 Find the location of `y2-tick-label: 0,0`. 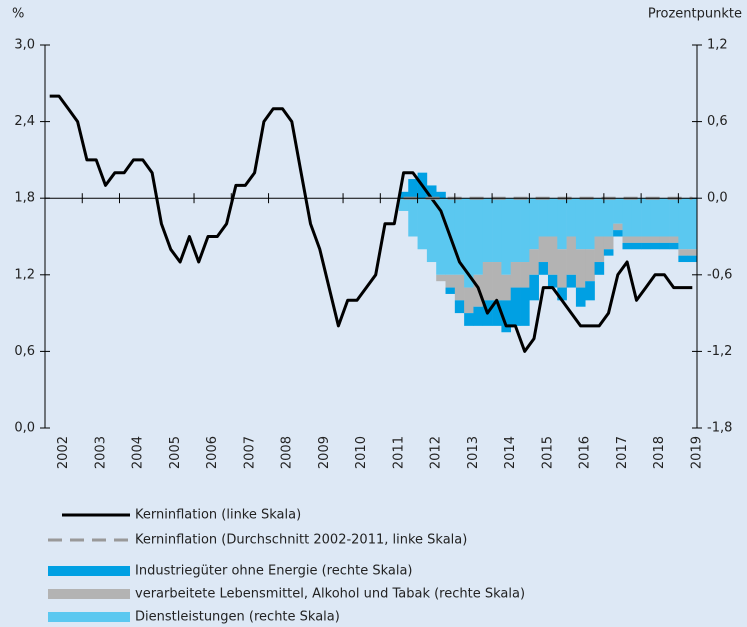

y2-tick-label: 0,0 is located at coordinates (717, 198).